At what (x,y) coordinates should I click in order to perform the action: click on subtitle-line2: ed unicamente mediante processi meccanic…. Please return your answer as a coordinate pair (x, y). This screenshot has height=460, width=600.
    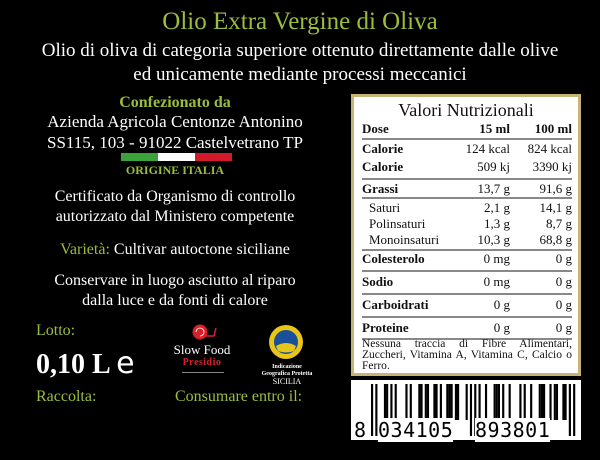
    Looking at the image, I should click on (300, 74).